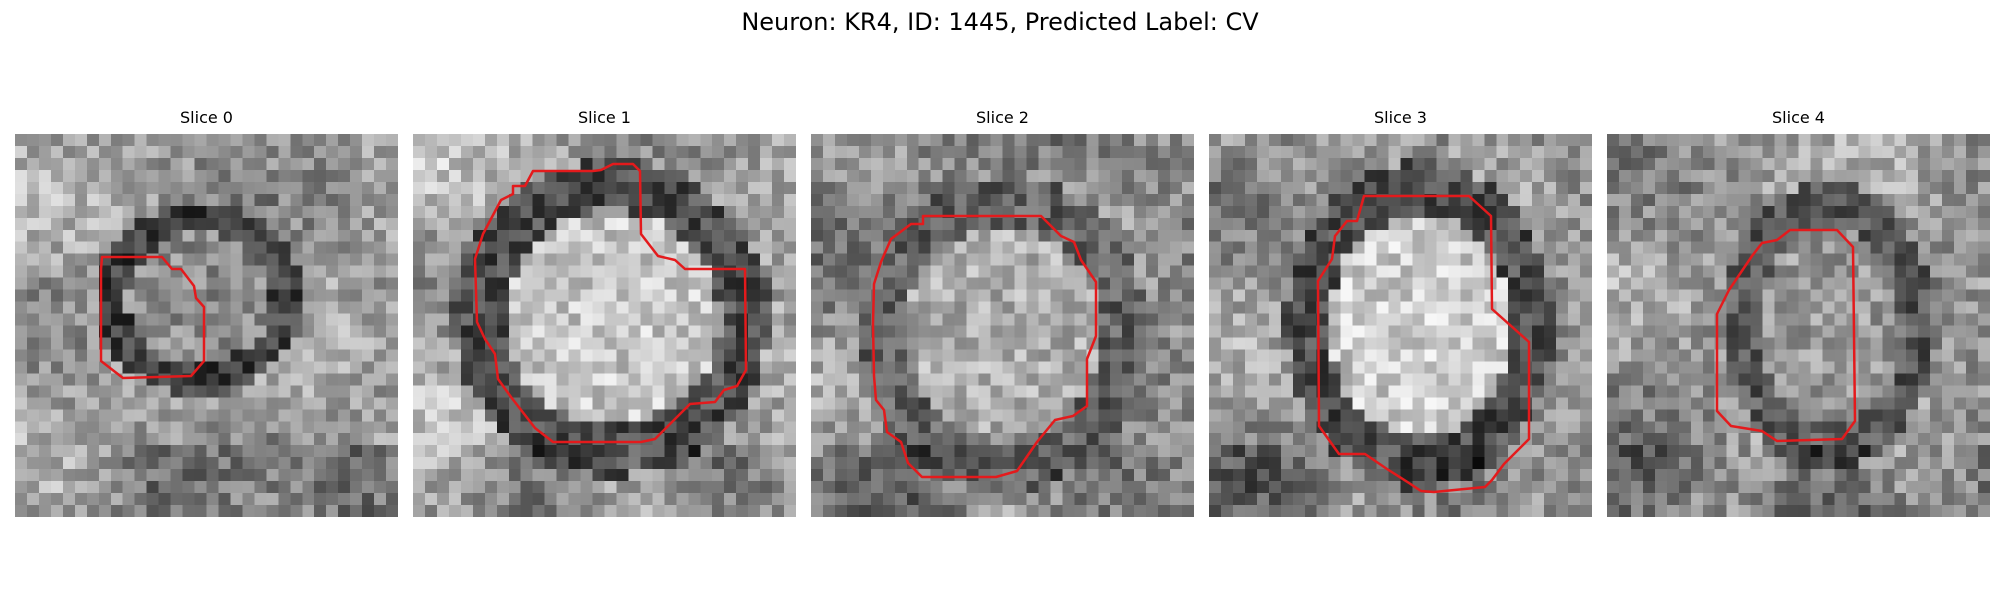 The height and width of the screenshot is (600, 2000). I want to click on slice-panel-0: Slice 0, so click(206, 312).